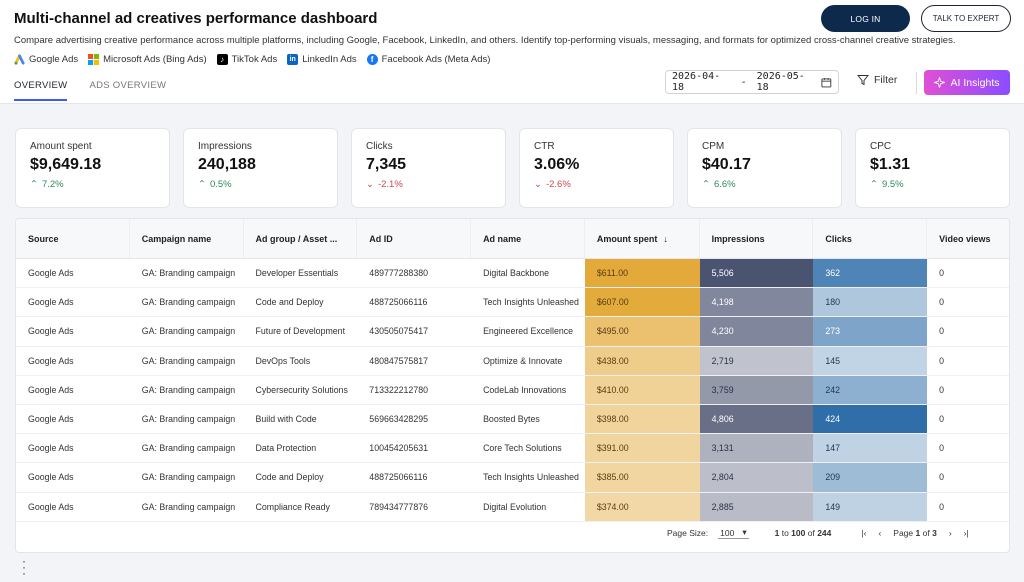  Describe the element at coordinates (642, 419) in the screenshot. I see `cell-amount: $398.00` at that location.